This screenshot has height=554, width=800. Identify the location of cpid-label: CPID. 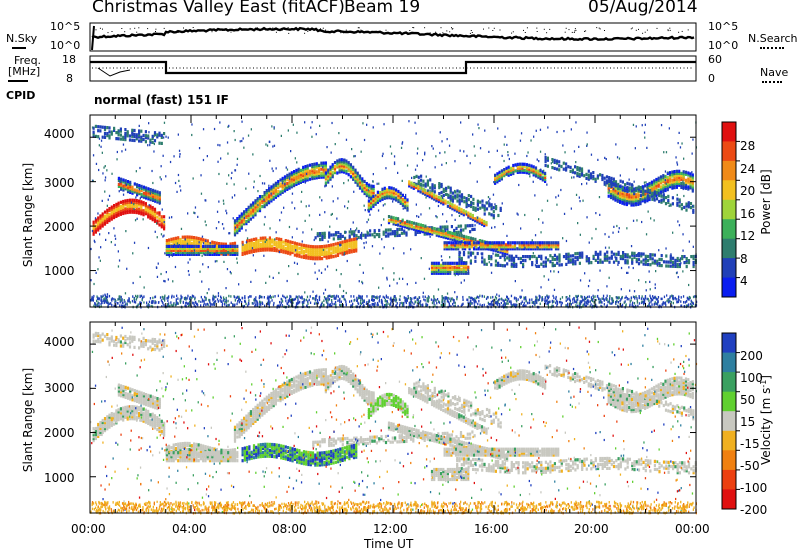
(21, 95).